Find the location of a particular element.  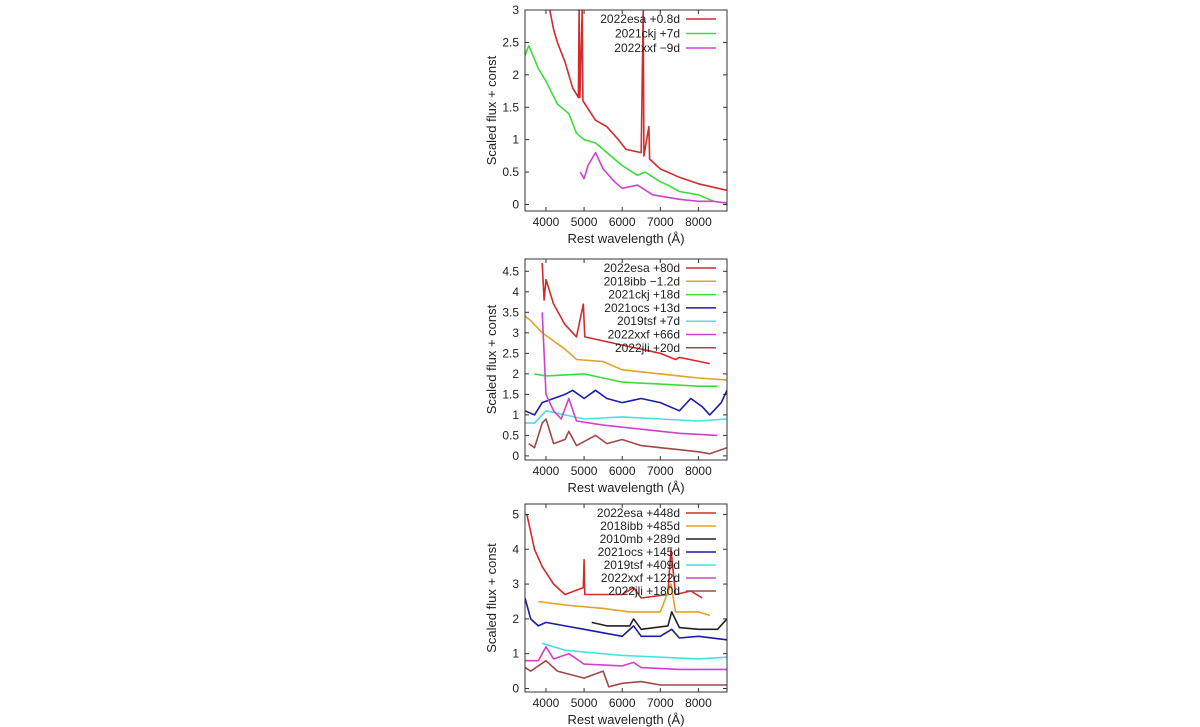

legend-label: 2022xxf −9d is located at coordinates (647, 48).